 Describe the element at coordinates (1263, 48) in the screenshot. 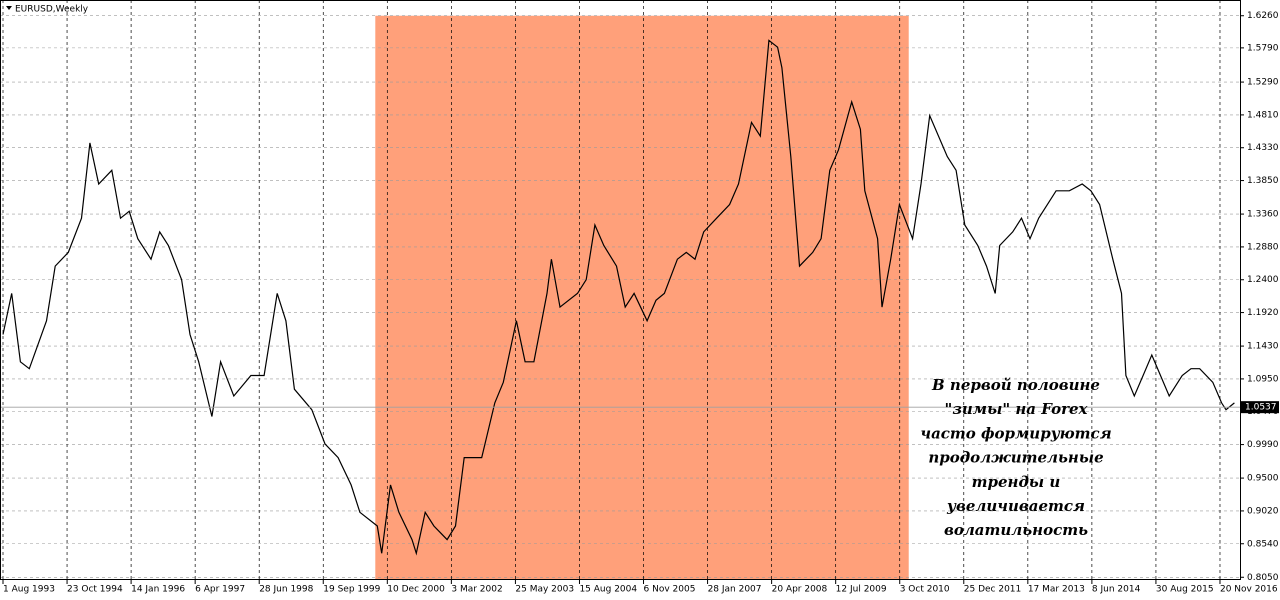

I see `y-tick-label: 1.5790` at that location.